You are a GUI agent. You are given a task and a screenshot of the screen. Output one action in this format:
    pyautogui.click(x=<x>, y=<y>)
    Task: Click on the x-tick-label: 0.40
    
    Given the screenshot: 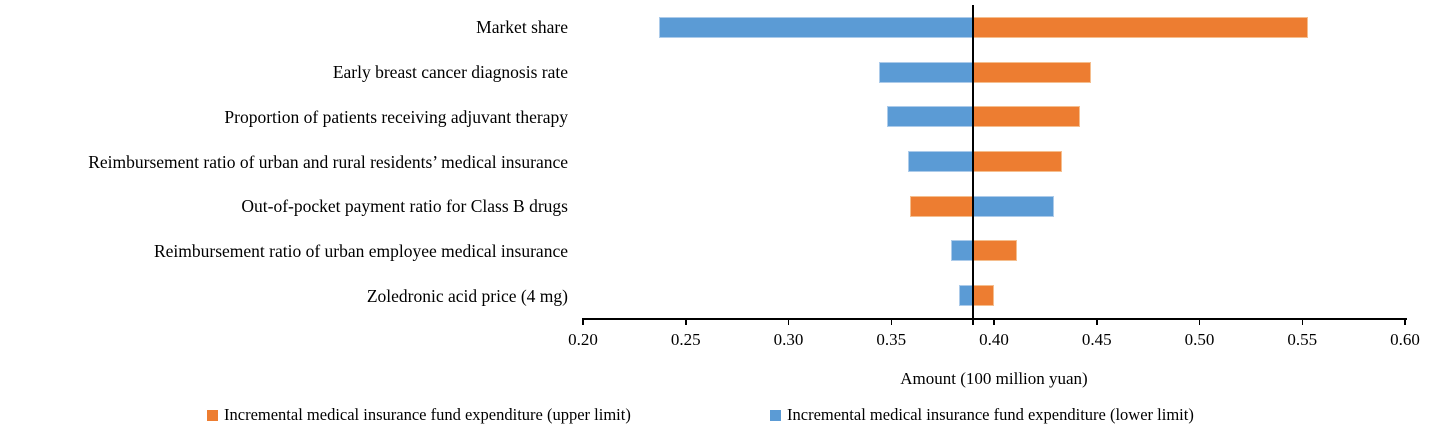 What is the action you would take?
    pyautogui.click(x=994, y=339)
    